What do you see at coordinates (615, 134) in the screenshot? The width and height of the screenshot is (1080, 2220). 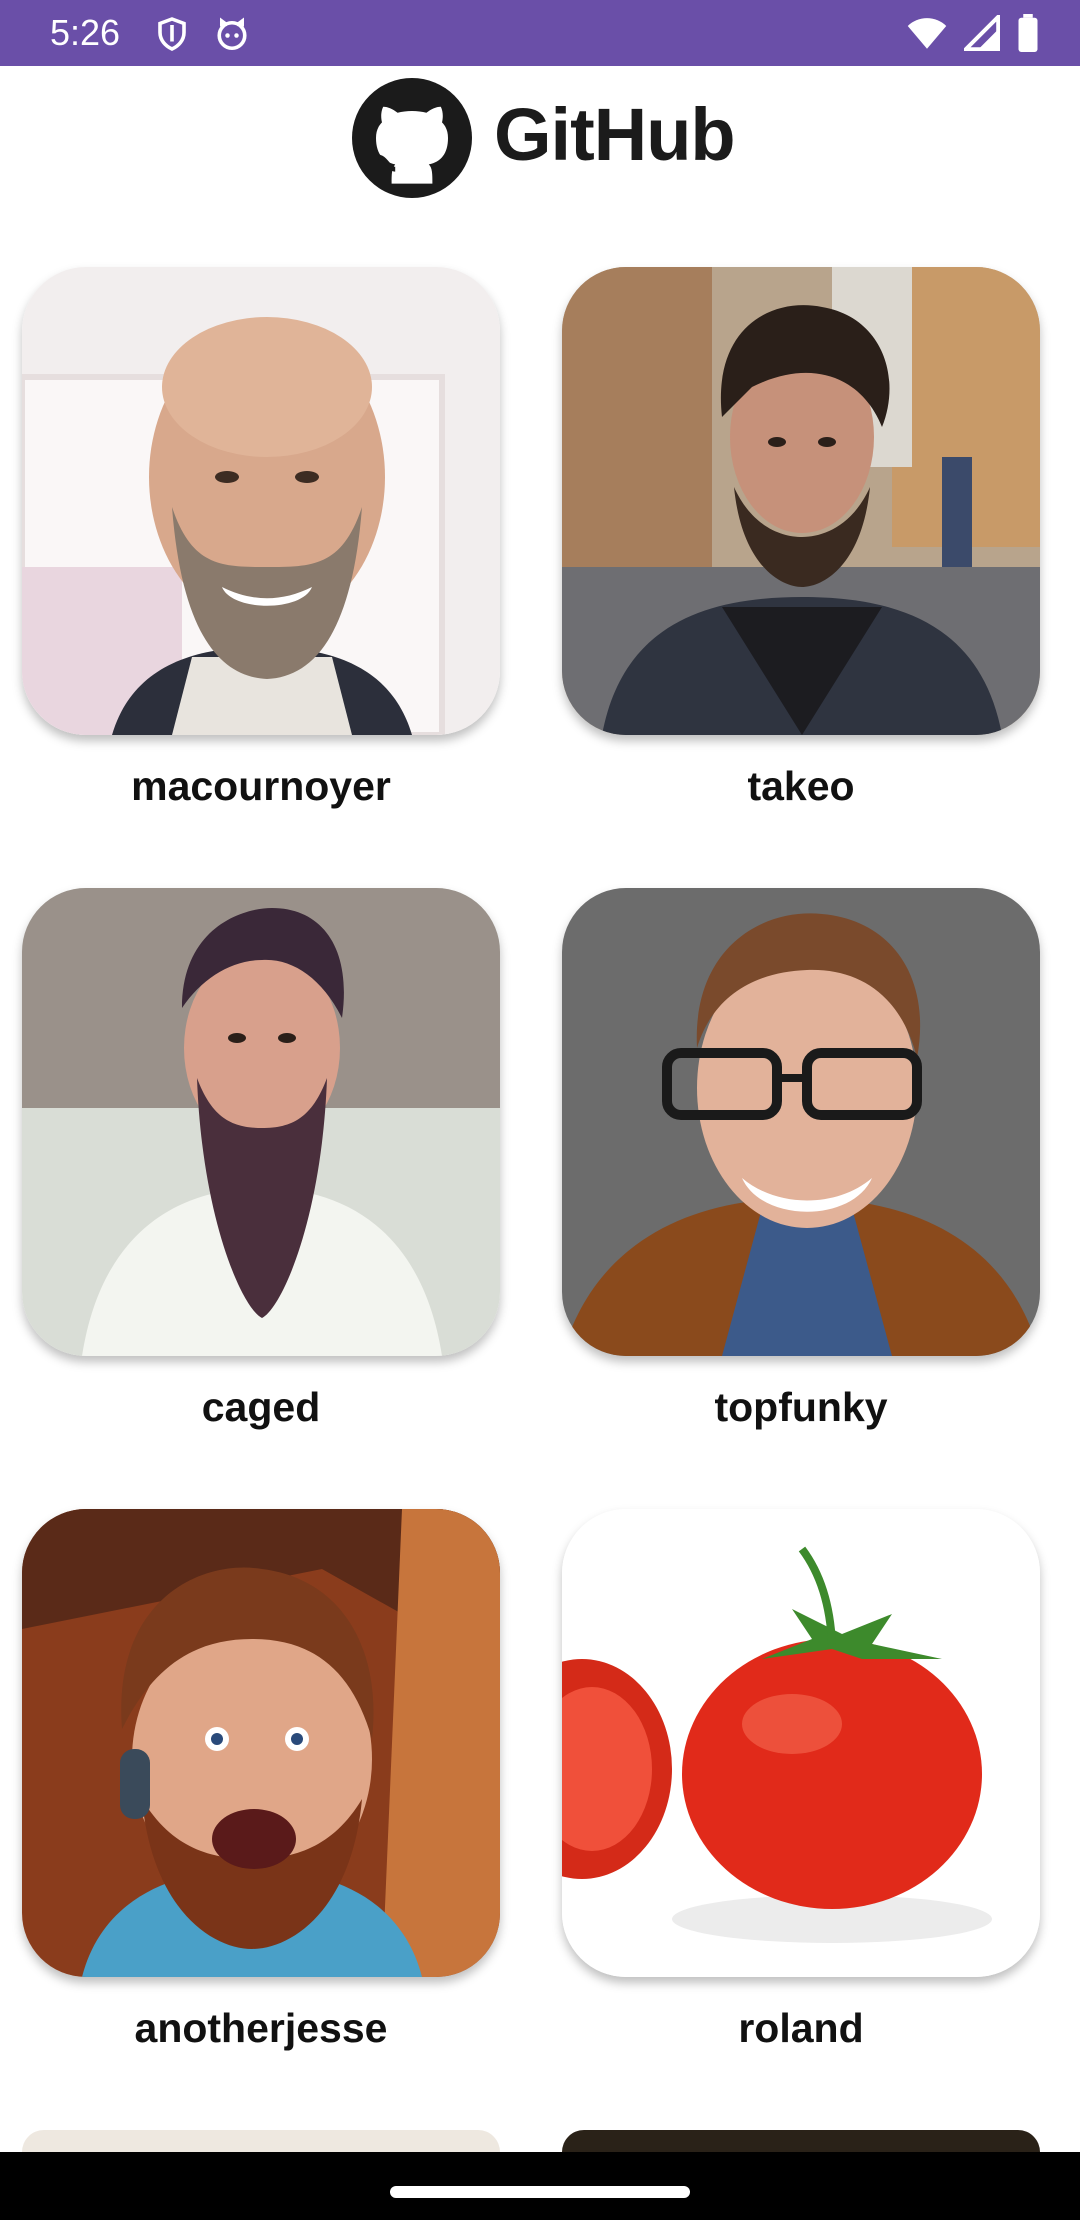 I see `brand-title: GitHub` at bounding box center [615, 134].